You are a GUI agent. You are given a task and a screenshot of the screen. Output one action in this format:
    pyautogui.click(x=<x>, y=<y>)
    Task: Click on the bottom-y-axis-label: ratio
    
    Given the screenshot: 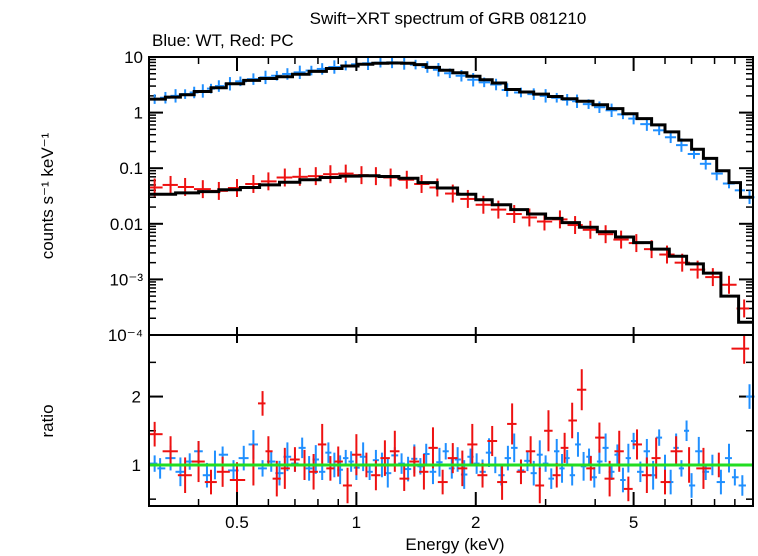 What is the action you would take?
    pyautogui.click(x=47, y=420)
    